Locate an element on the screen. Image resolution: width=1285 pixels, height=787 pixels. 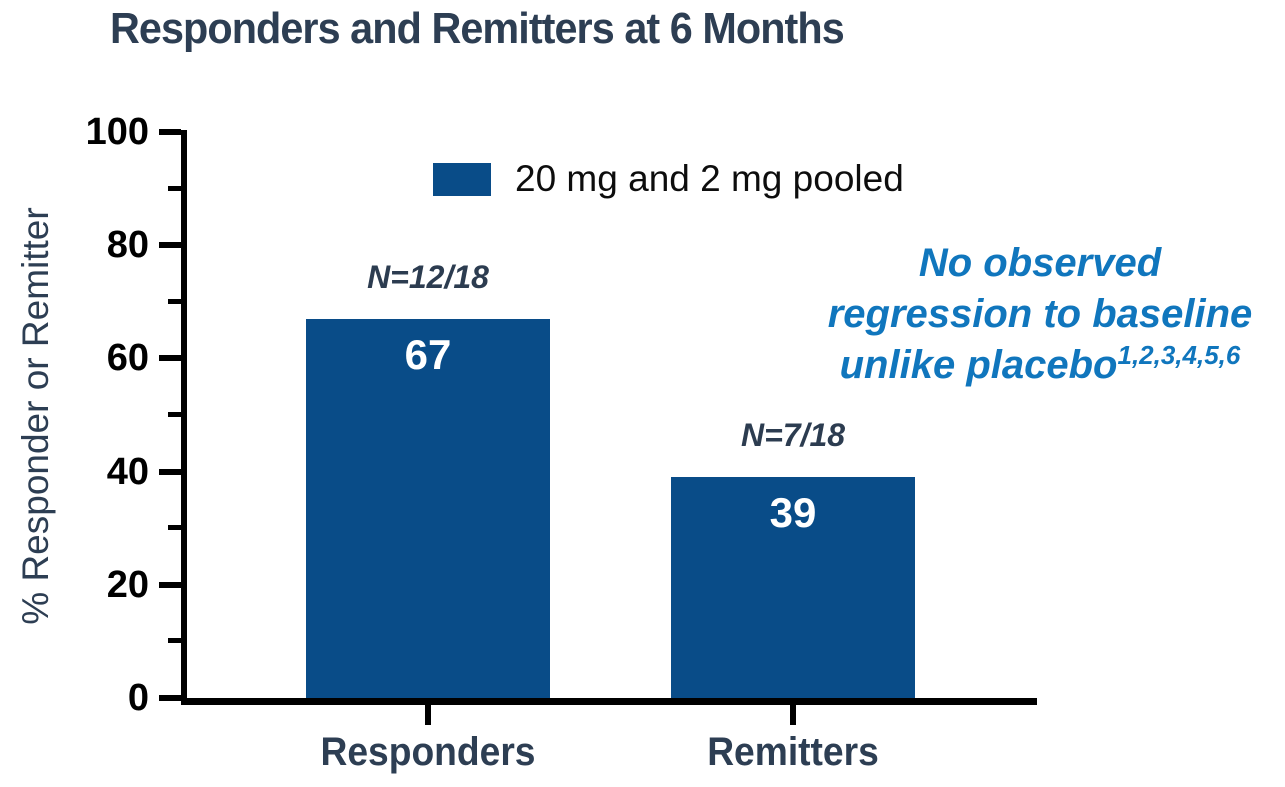
annotation-references: 1,2,3,4,5,6 is located at coordinates (1179, 355).